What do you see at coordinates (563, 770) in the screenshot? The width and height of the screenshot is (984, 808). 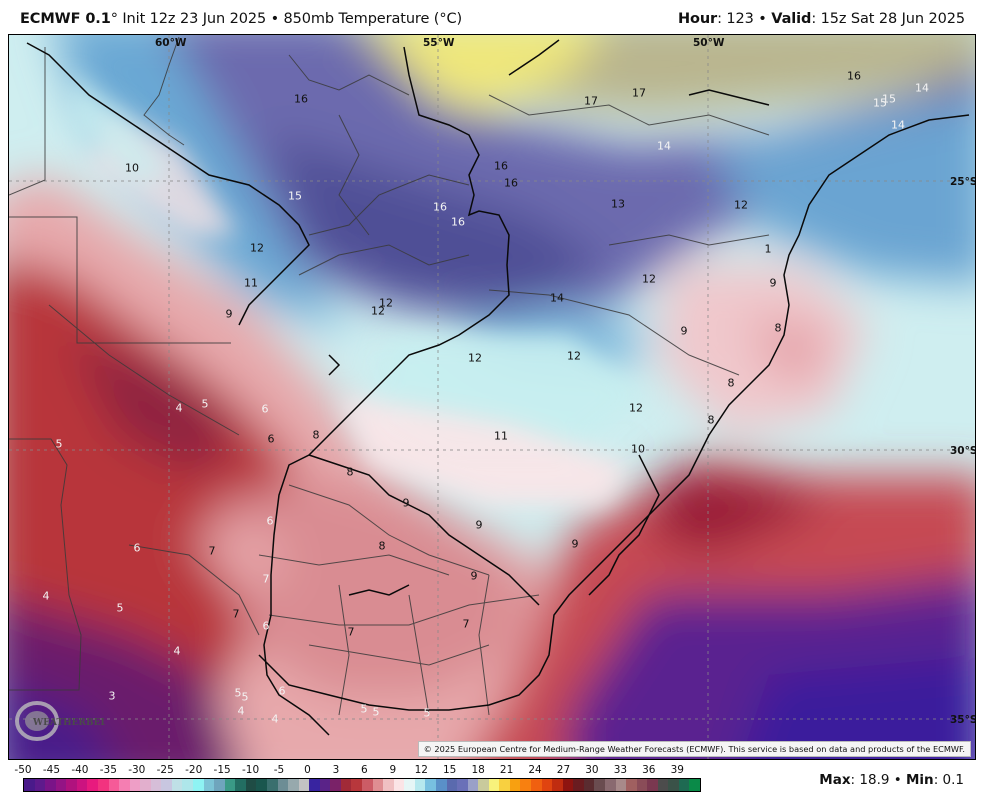 I see `colorbar-tick-label: 27` at bounding box center [563, 770].